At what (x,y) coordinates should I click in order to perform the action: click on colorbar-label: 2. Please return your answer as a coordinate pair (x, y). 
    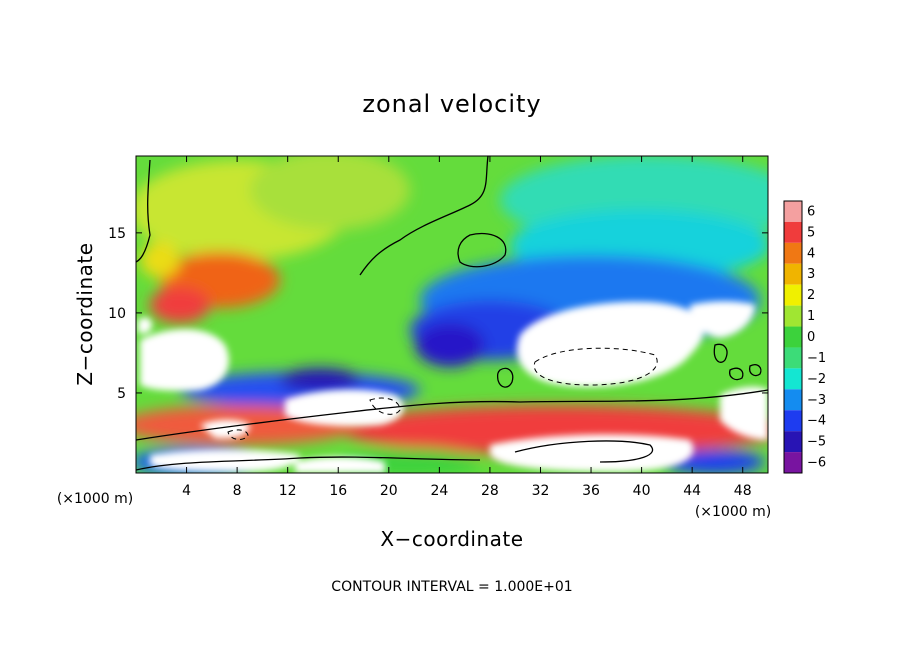
    Looking at the image, I should click on (811, 295).